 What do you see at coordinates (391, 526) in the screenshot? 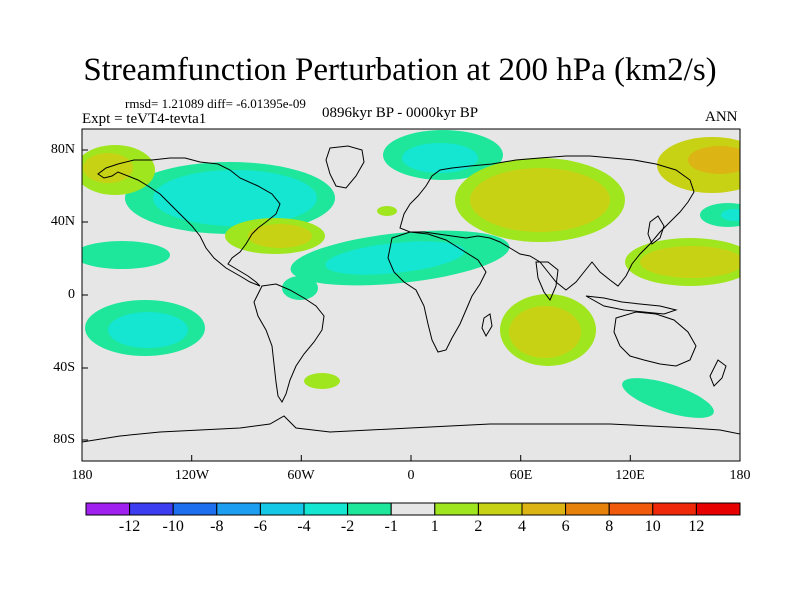
I see `colorbar-tick-label: -1` at bounding box center [391, 526].